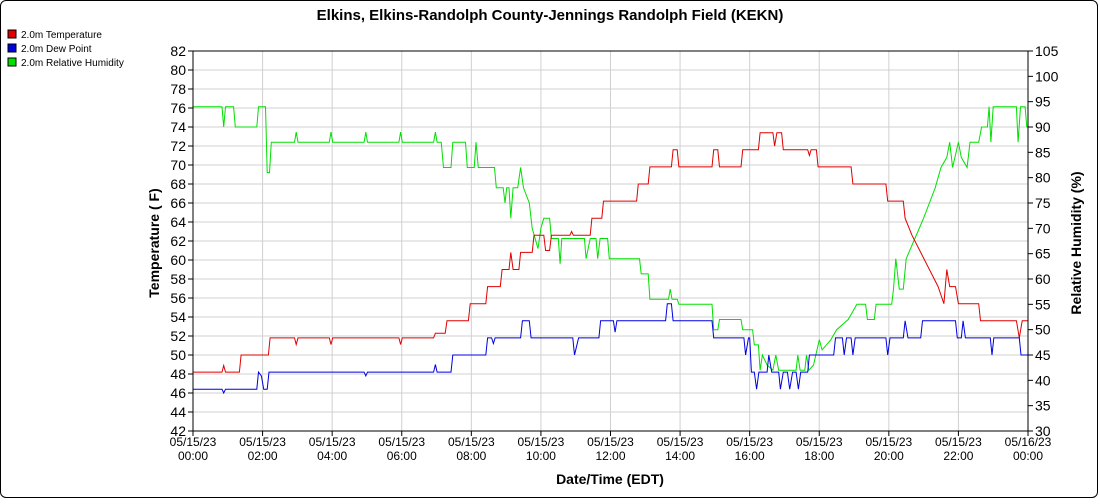 The height and width of the screenshot is (504, 1100). Describe the element at coordinates (61, 35) in the screenshot. I see `legend-label-2-0m-temperature: 2.0m Temperature` at that location.